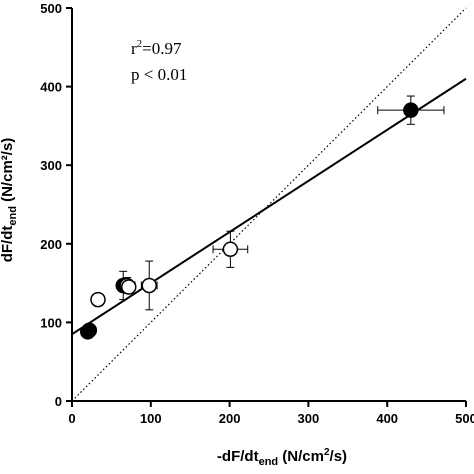  I want to click on p-value-annotation: p < 0.01, so click(159, 74).